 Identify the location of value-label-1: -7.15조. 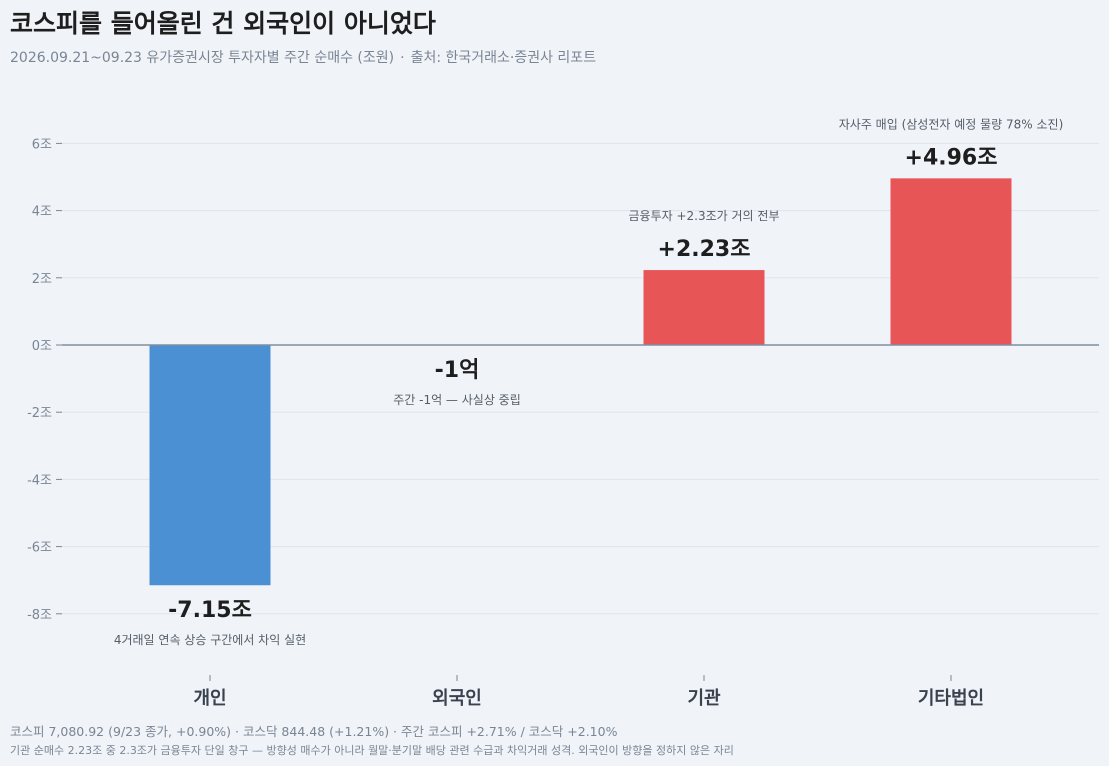
(210, 610).